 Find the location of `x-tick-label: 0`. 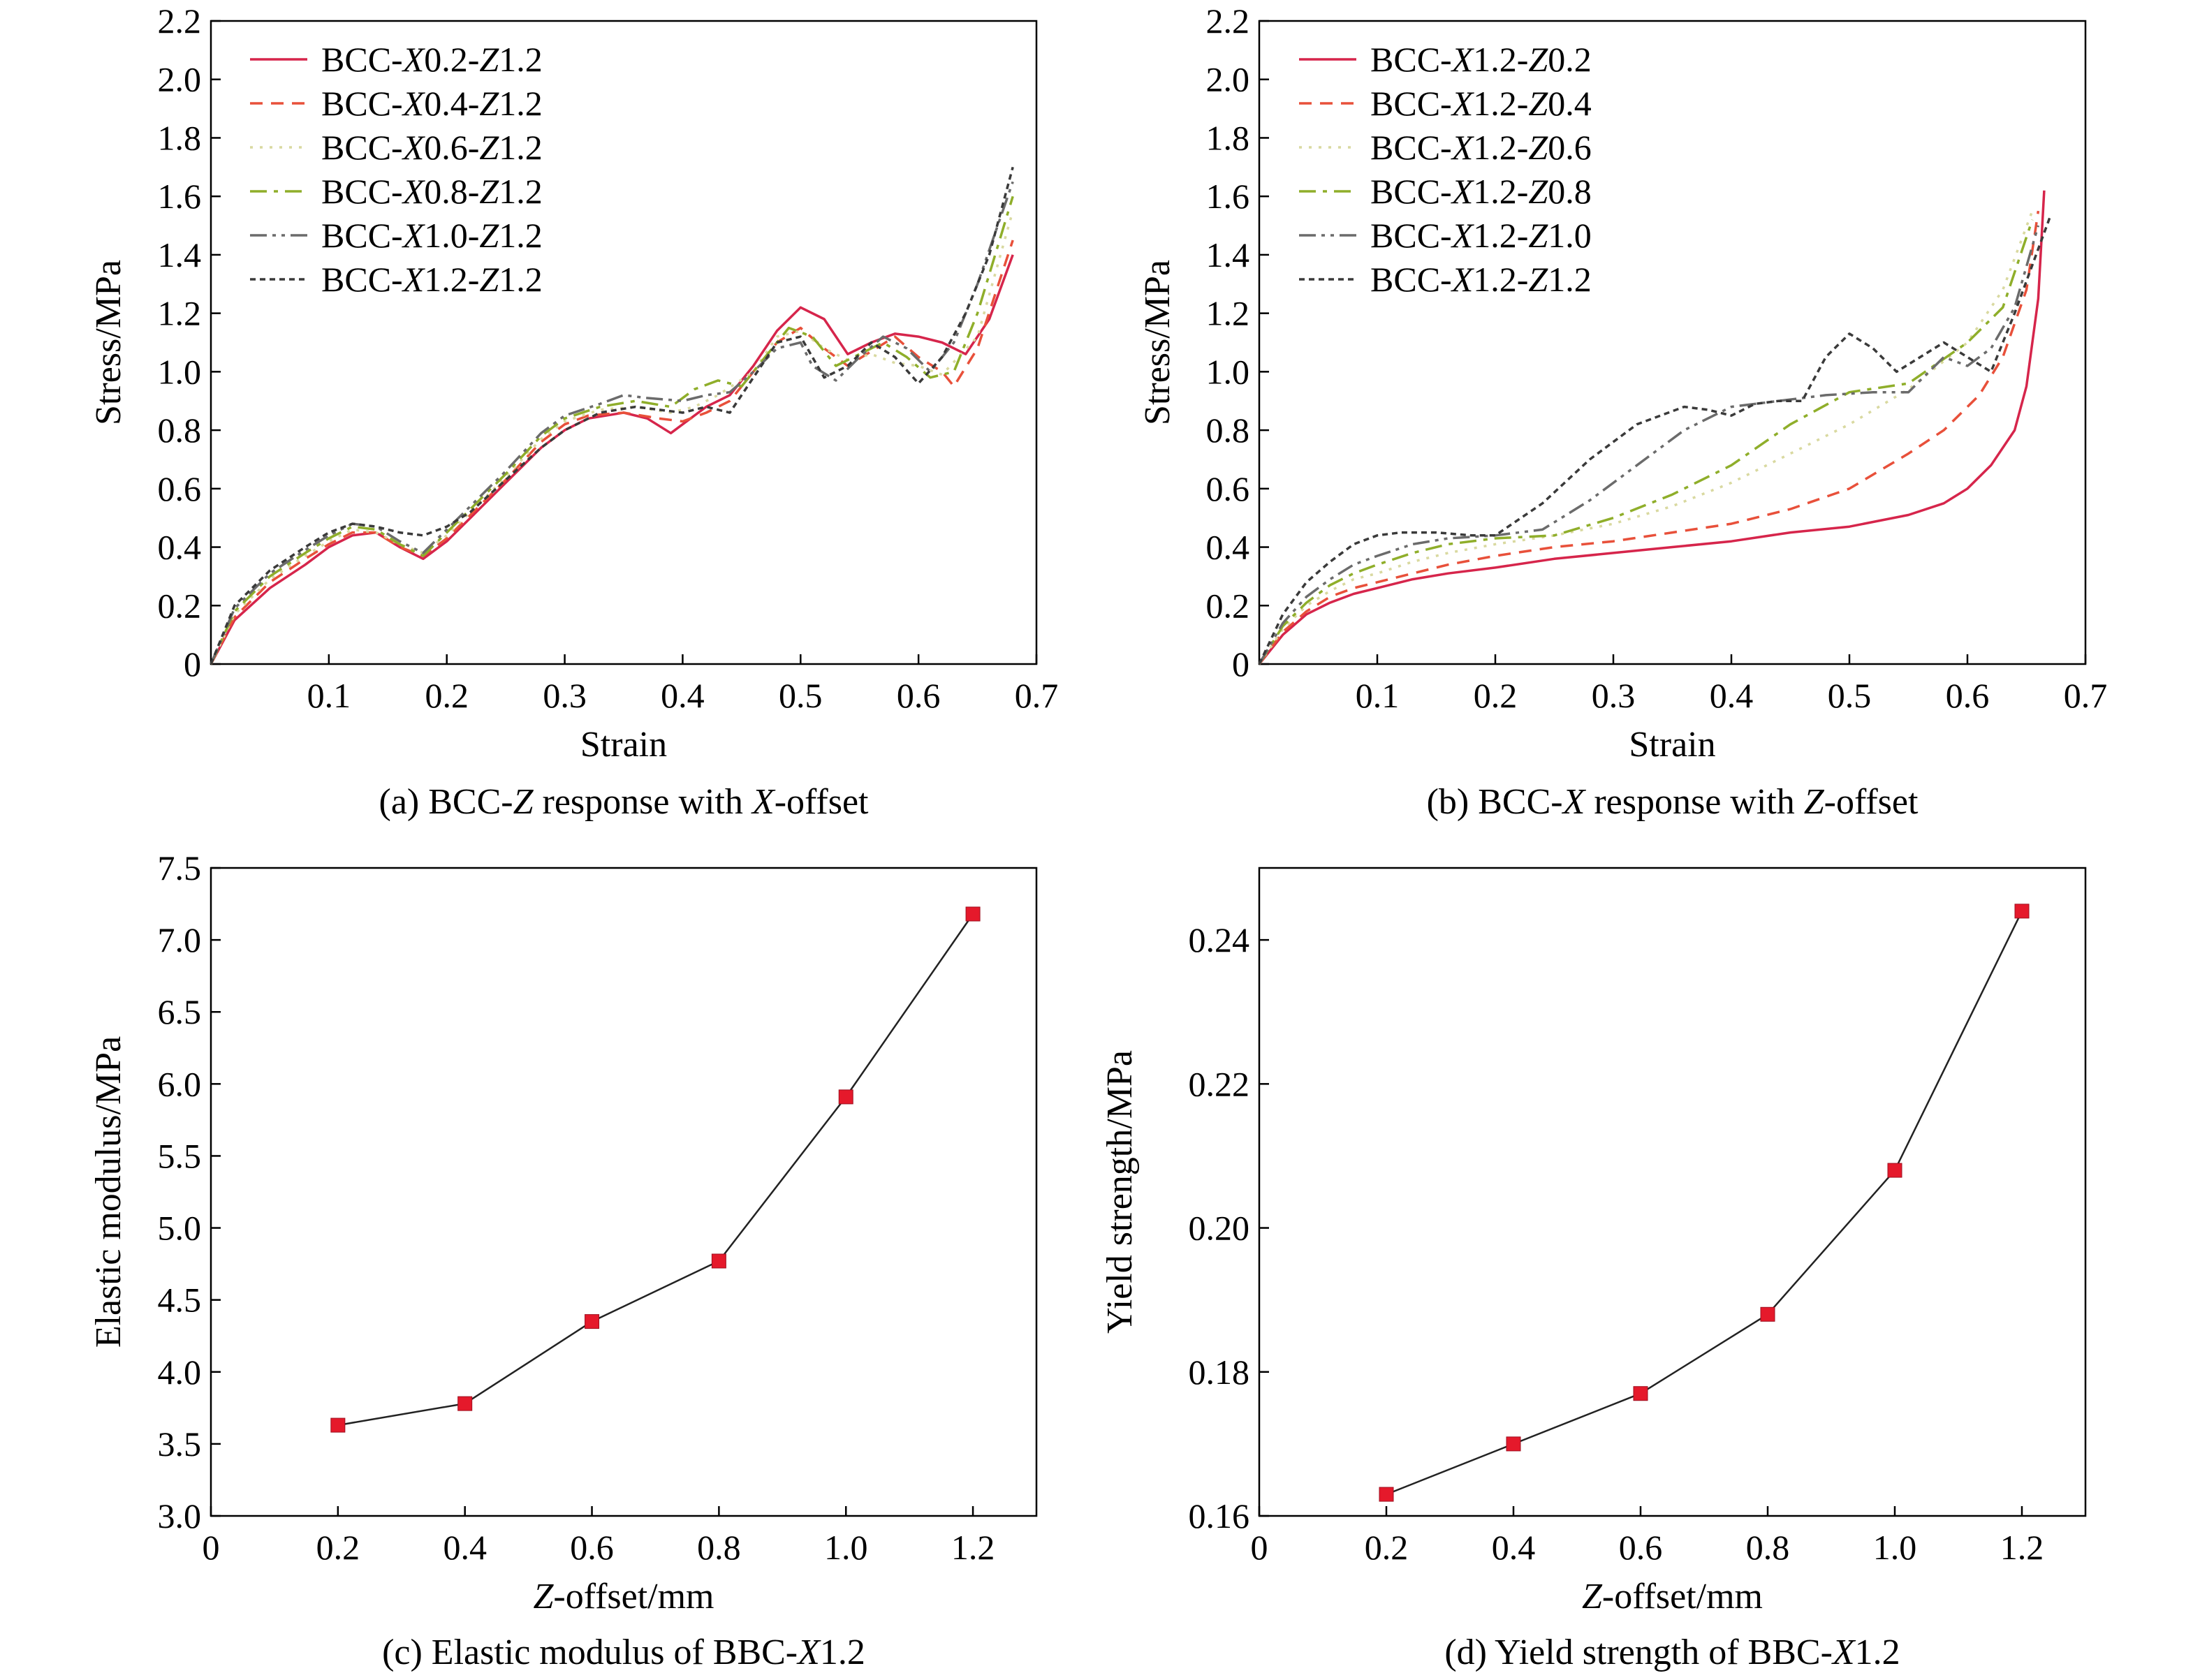

x-tick-label: 0 is located at coordinates (1259, 1548).